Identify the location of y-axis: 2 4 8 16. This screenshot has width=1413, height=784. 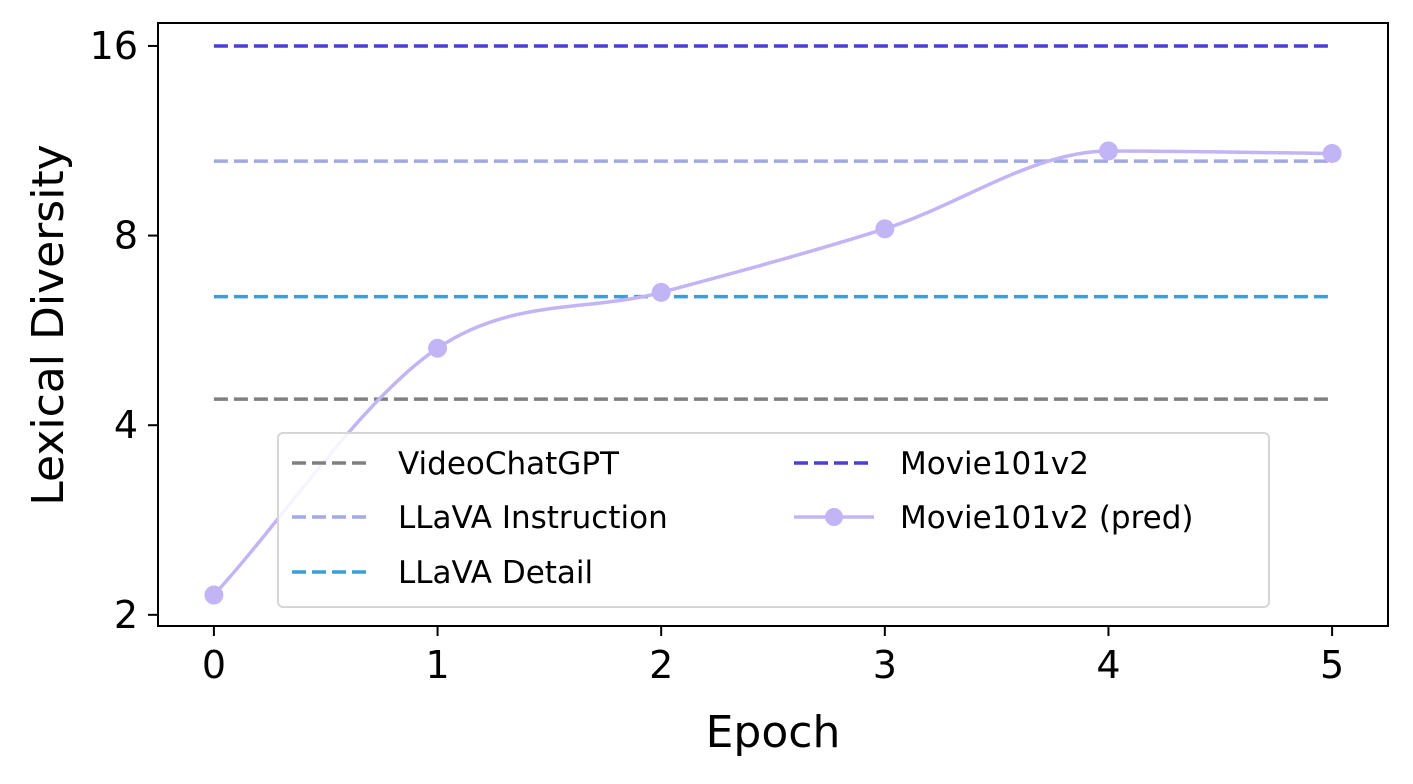
(124, 330).